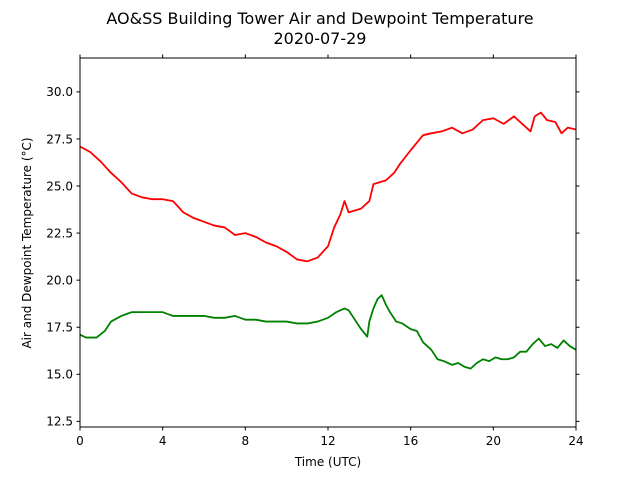 This screenshot has height=480, width=640. I want to click on y-tick-label: 20.0, so click(59, 280).